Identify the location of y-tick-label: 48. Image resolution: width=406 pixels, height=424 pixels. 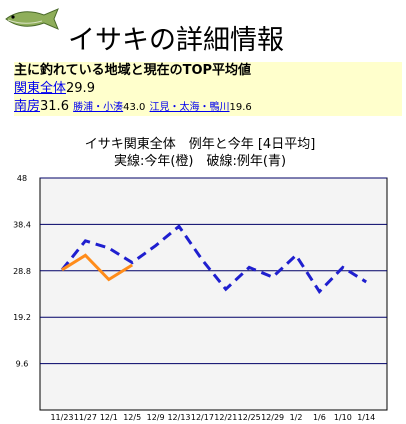
(22, 178).